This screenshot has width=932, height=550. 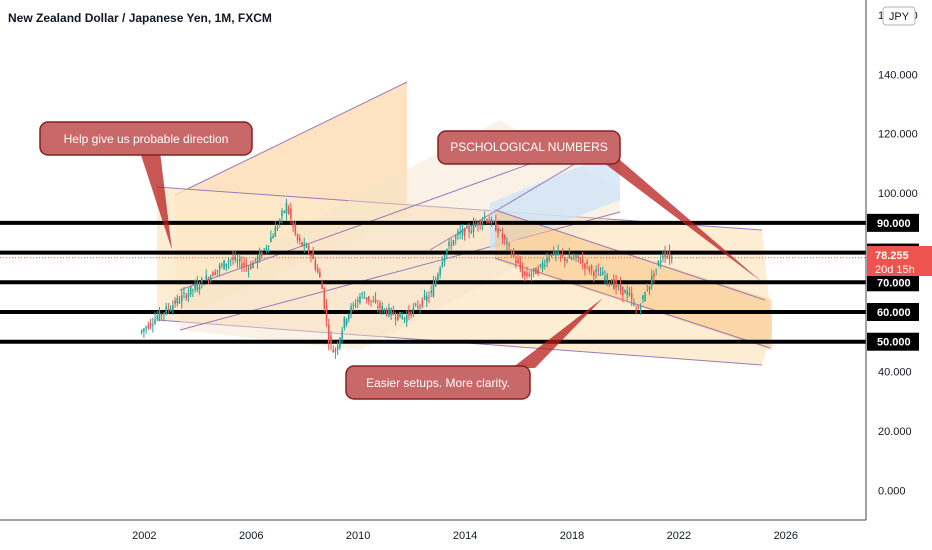 I want to click on level-label: 70.000, so click(x=894, y=283).